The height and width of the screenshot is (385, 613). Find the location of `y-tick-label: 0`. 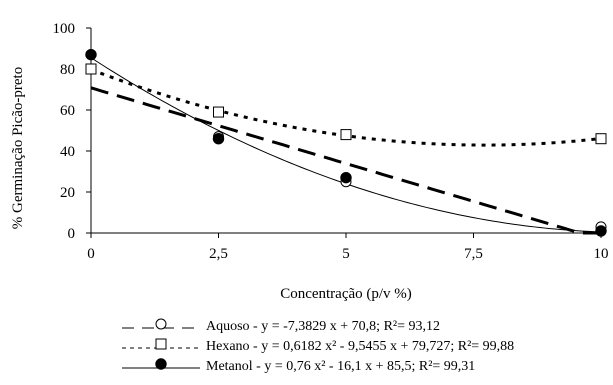

y-tick-label: 0 is located at coordinates (72, 234).